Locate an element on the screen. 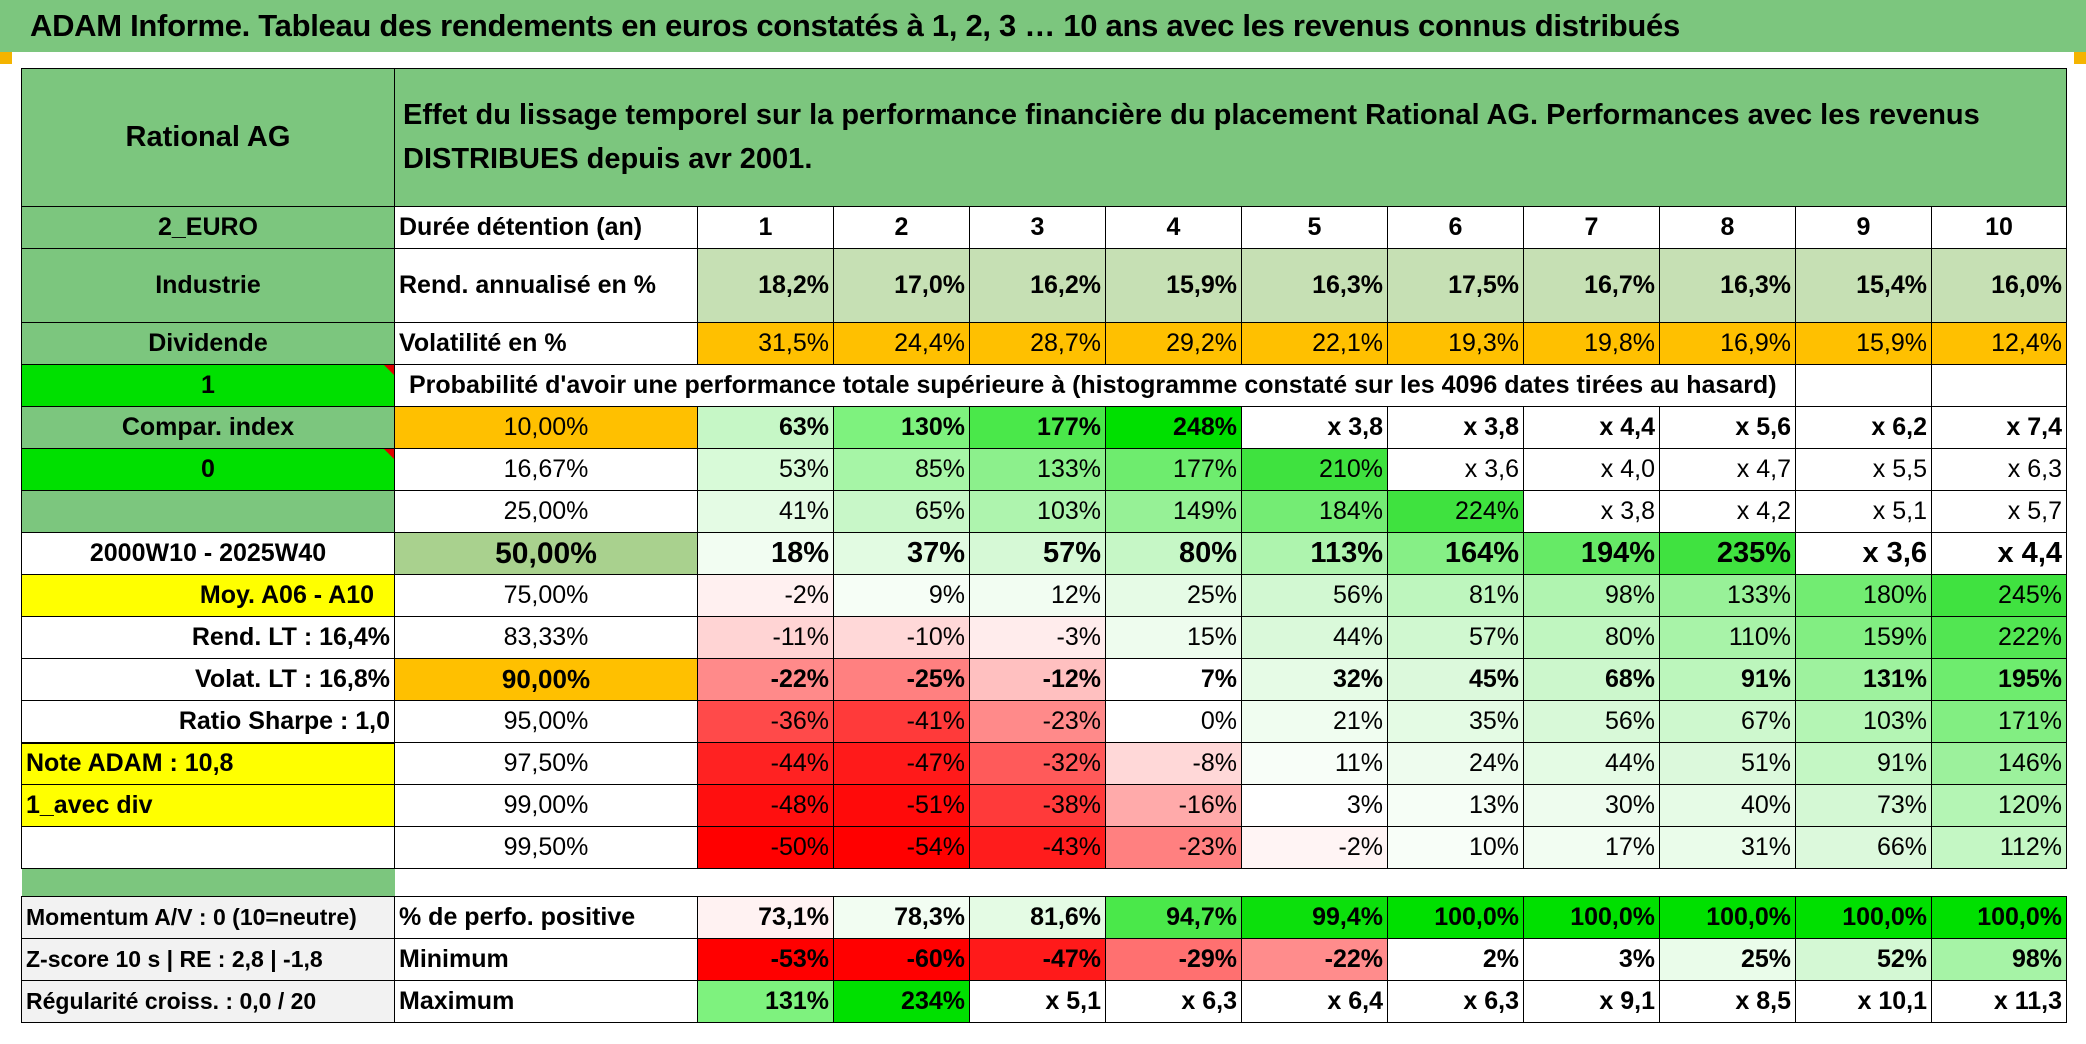 The image size is (2086, 1044). prob-threshold: 16,67% is located at coordinates (546, 469).